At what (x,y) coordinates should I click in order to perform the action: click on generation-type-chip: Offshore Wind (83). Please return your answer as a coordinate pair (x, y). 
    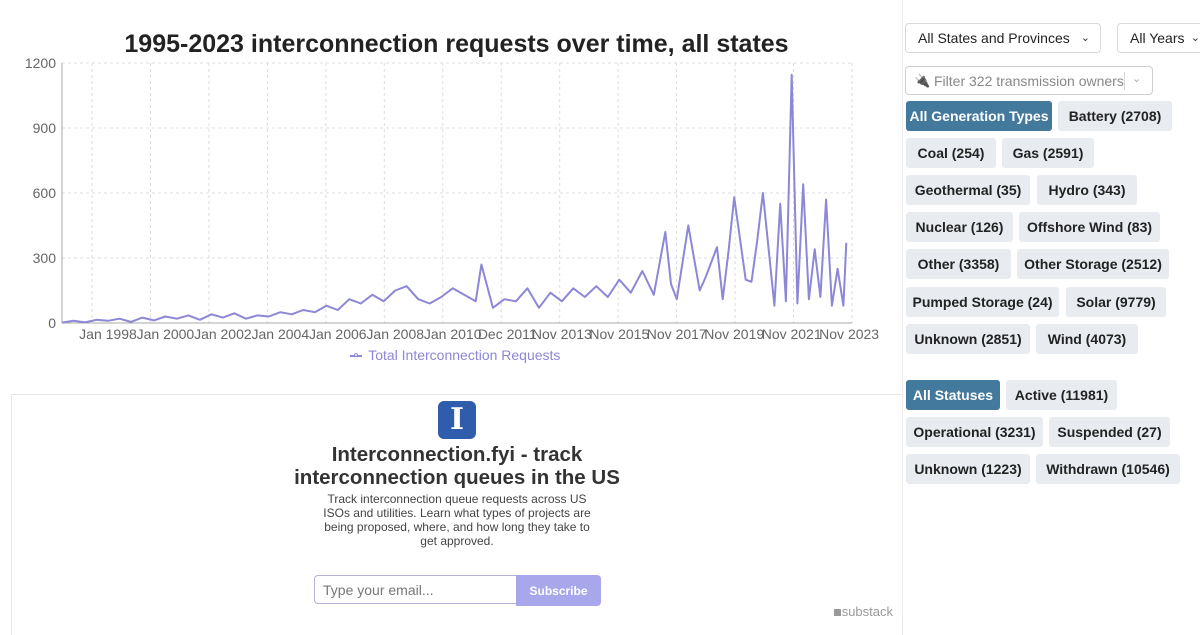
    Looking at the image, I should click on (1089, 227).